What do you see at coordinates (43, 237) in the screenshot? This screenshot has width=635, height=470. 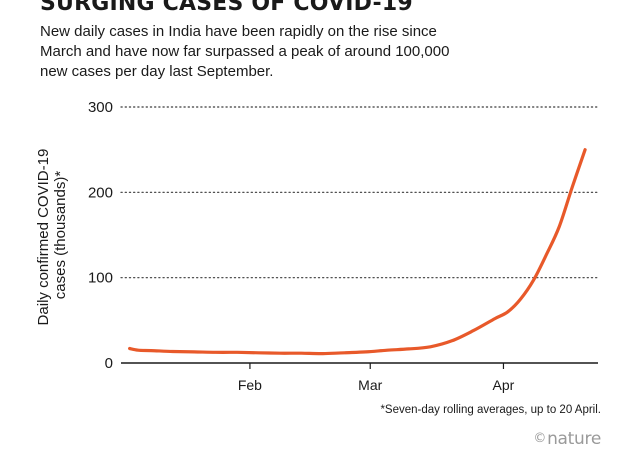 I see `y-axis-label-line-1: Daily confirmed COVID-19` at bounding box center [43, 237].